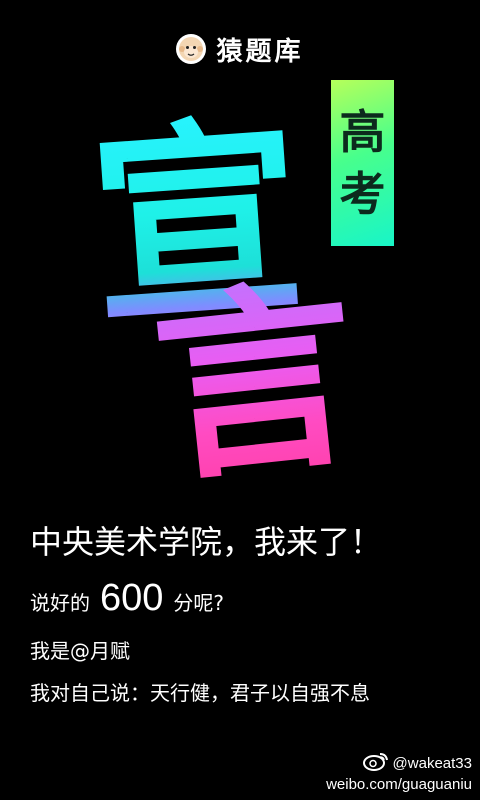 The image size is (480, 800). What do you see at coordinates (60, 603) in the screenshot?
I see `score-prefix: 说好的` at bounding box center [60, 603].